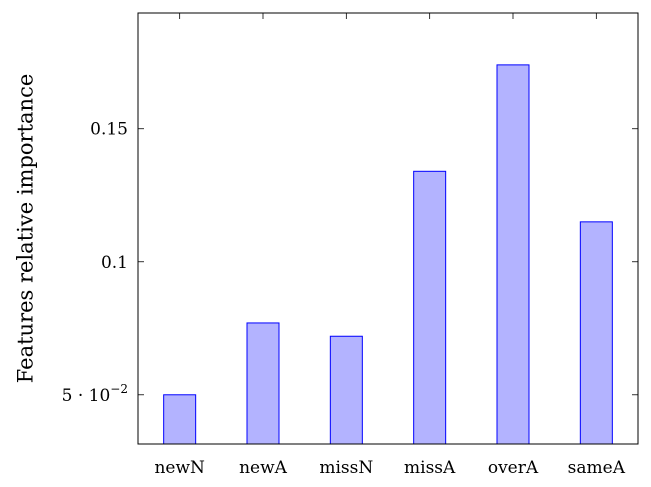 This screenshot has width=651, height=487. I want to click on bar-sameA, so click(596, 333).